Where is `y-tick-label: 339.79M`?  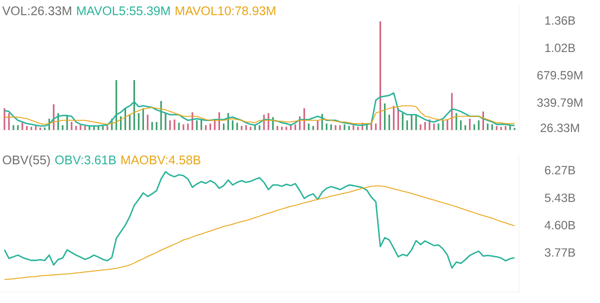
y-tick-label: 339.79M is located at coordinates (559, 102).